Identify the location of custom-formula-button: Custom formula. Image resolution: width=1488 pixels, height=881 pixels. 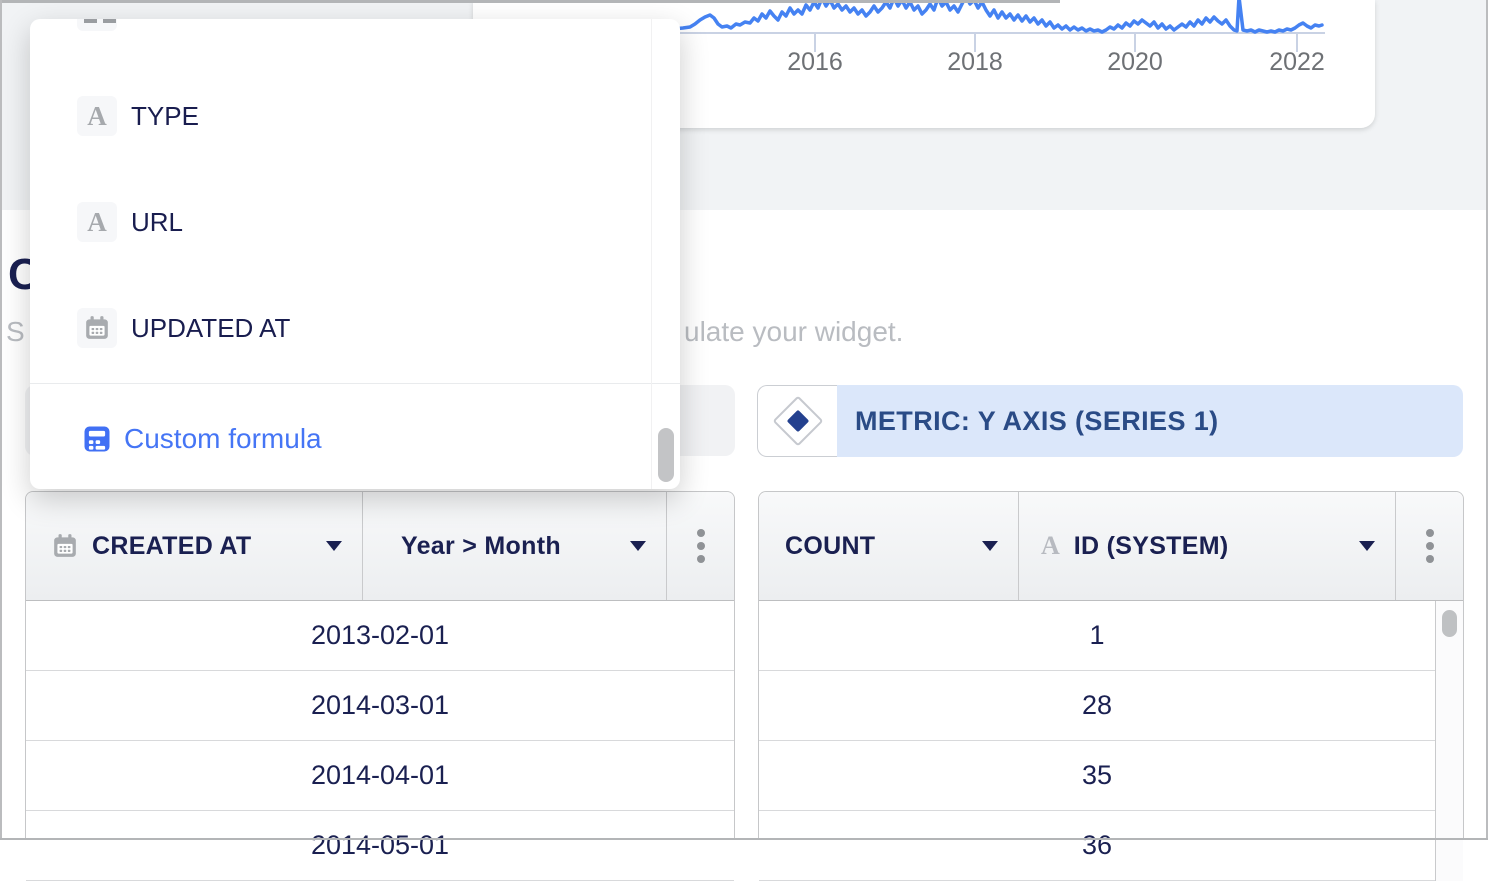
(202, 439).